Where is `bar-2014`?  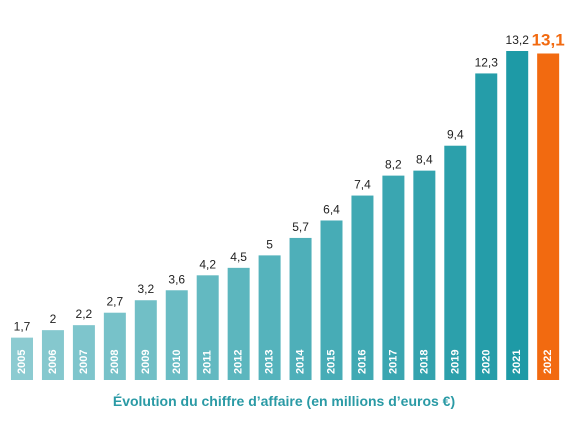 bar-2014 is located at coordinates (300, 308).